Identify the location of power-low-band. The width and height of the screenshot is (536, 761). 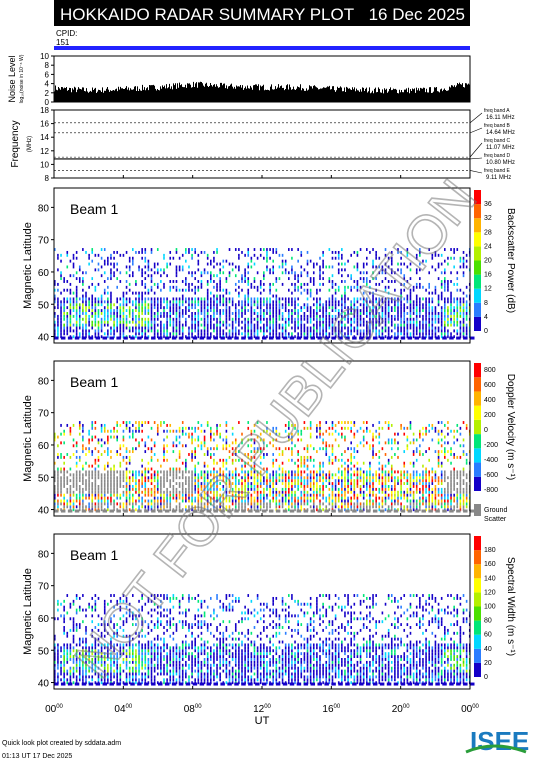
(382, 338).